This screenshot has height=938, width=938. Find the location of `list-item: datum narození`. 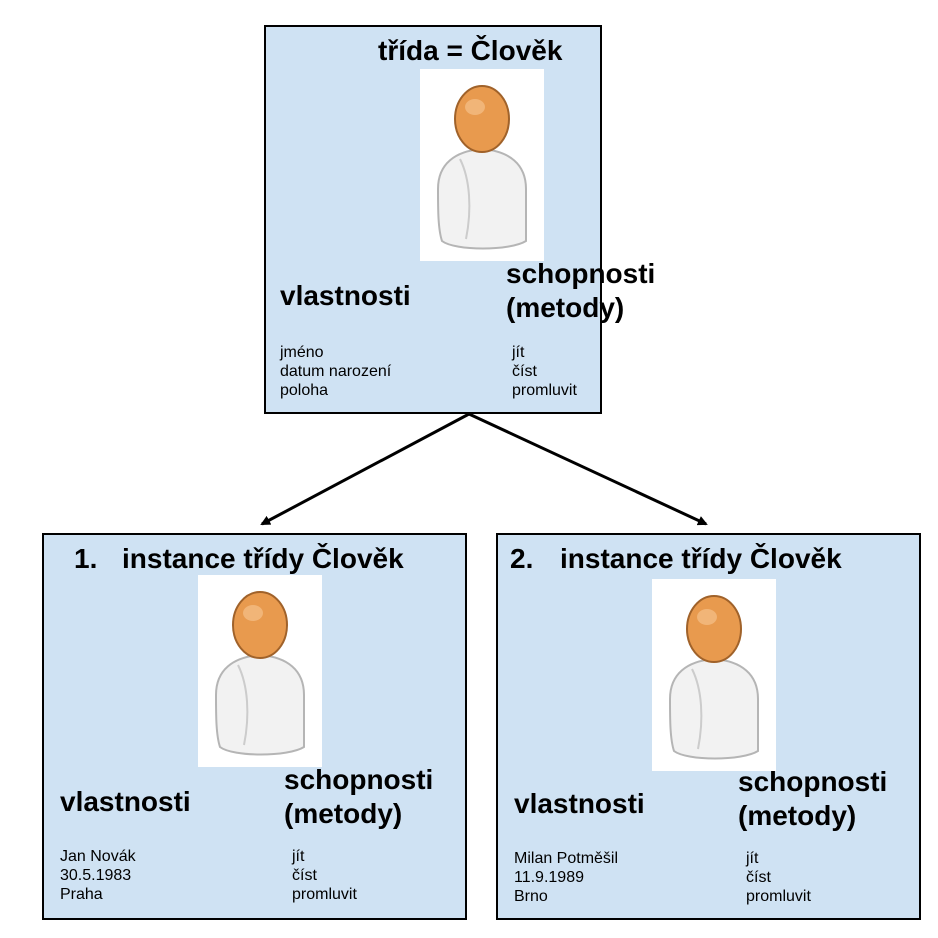

list-item: datum narození is located at coordinates (336, 371).